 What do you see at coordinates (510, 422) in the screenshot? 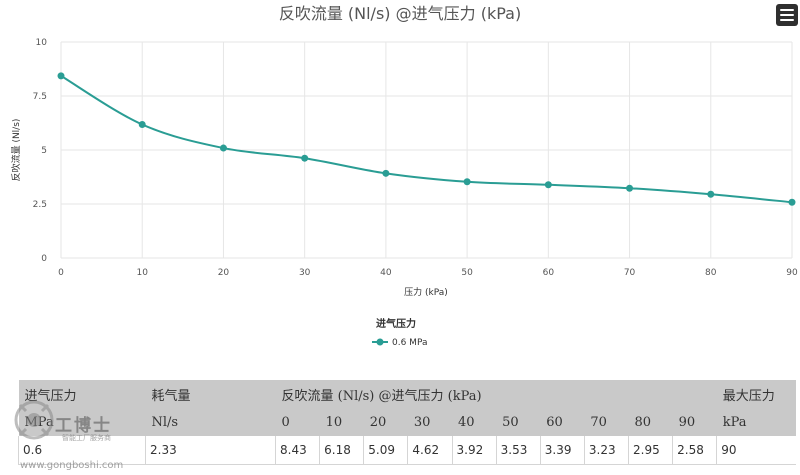
I see `subheader-cell: 50` at bounding box center [510, 422].